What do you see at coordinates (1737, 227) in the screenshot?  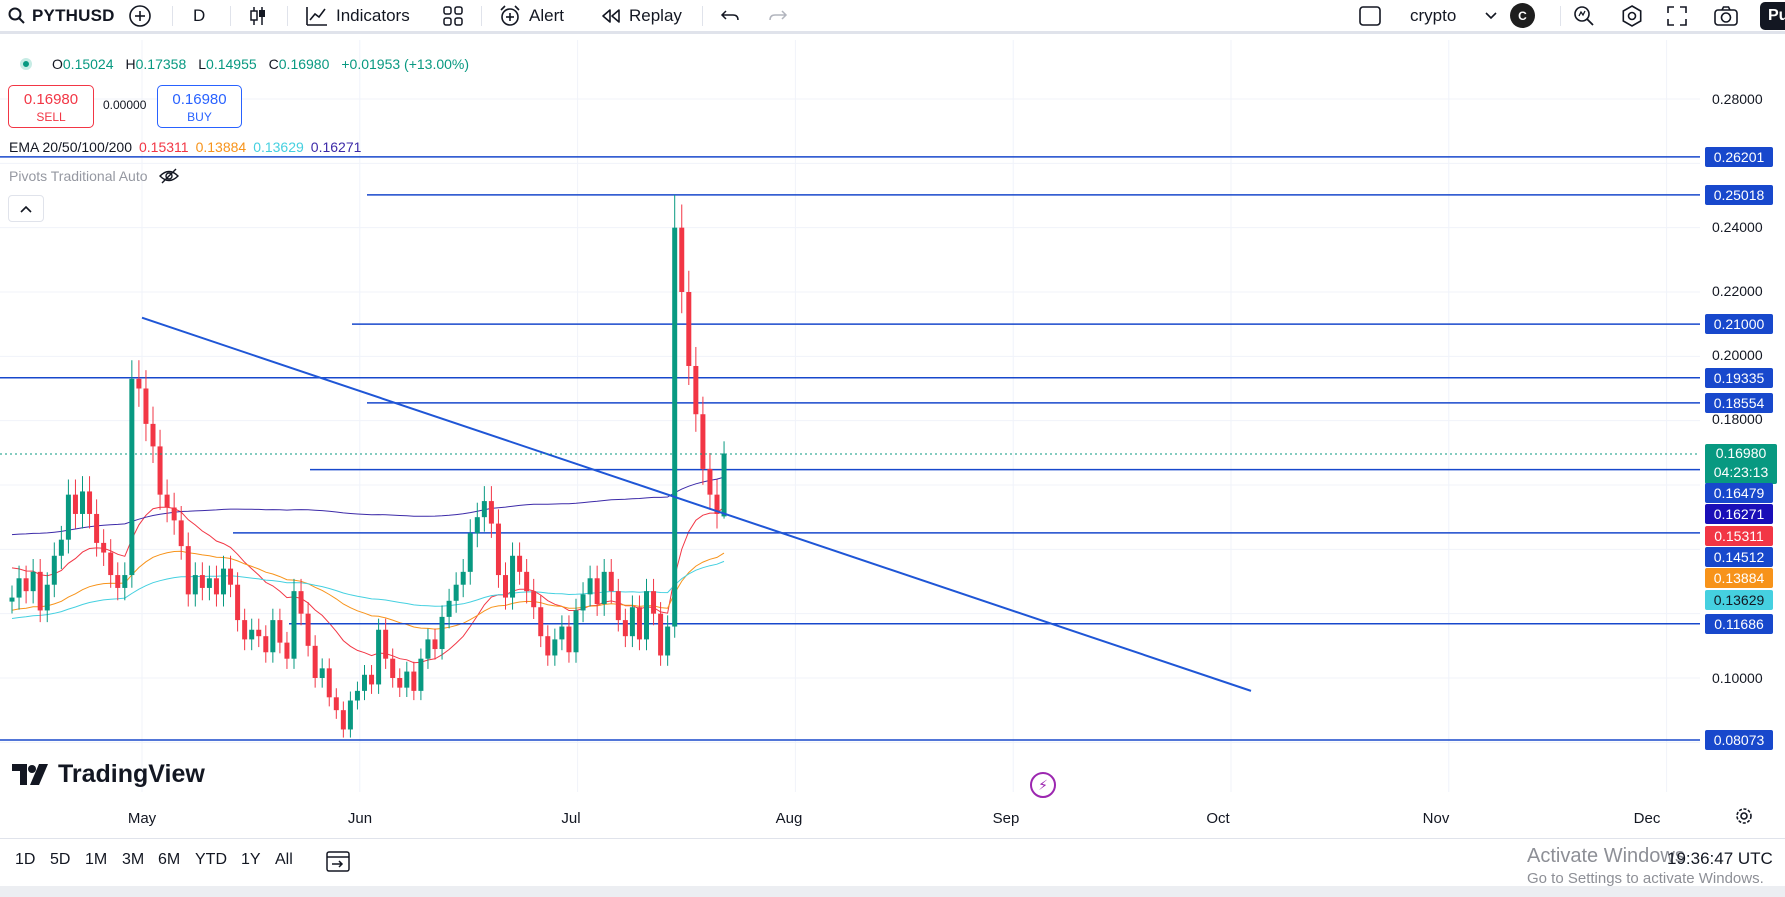 I see `price-tick: 0.24000` at bounding box center [1737, 227].